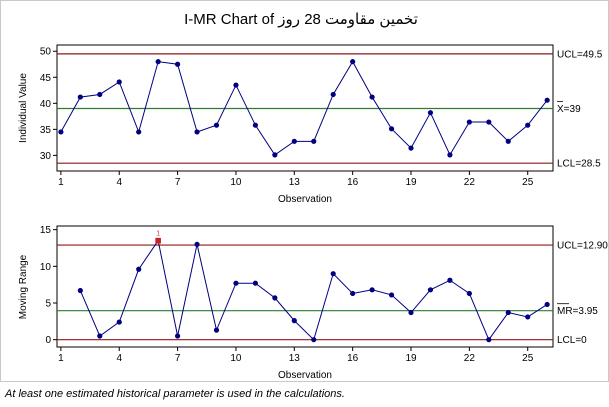 The width and height of the screenshot is (609, 407). I want to click on individuals-x-tick-label: 1, so click(61, 182).